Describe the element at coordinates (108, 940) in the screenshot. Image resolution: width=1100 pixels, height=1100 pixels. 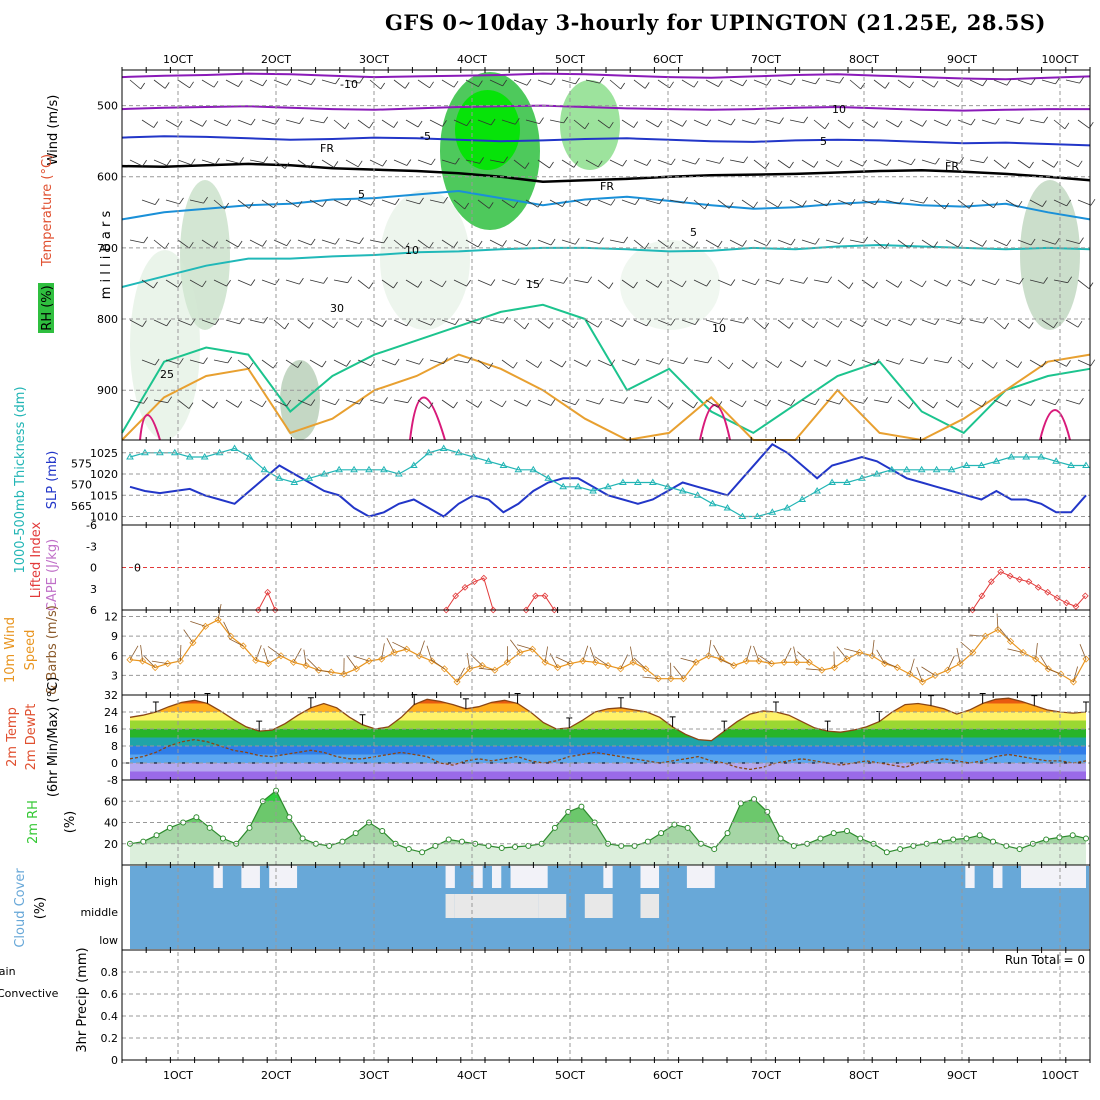
I see `cloud-level-label: low` at that location.